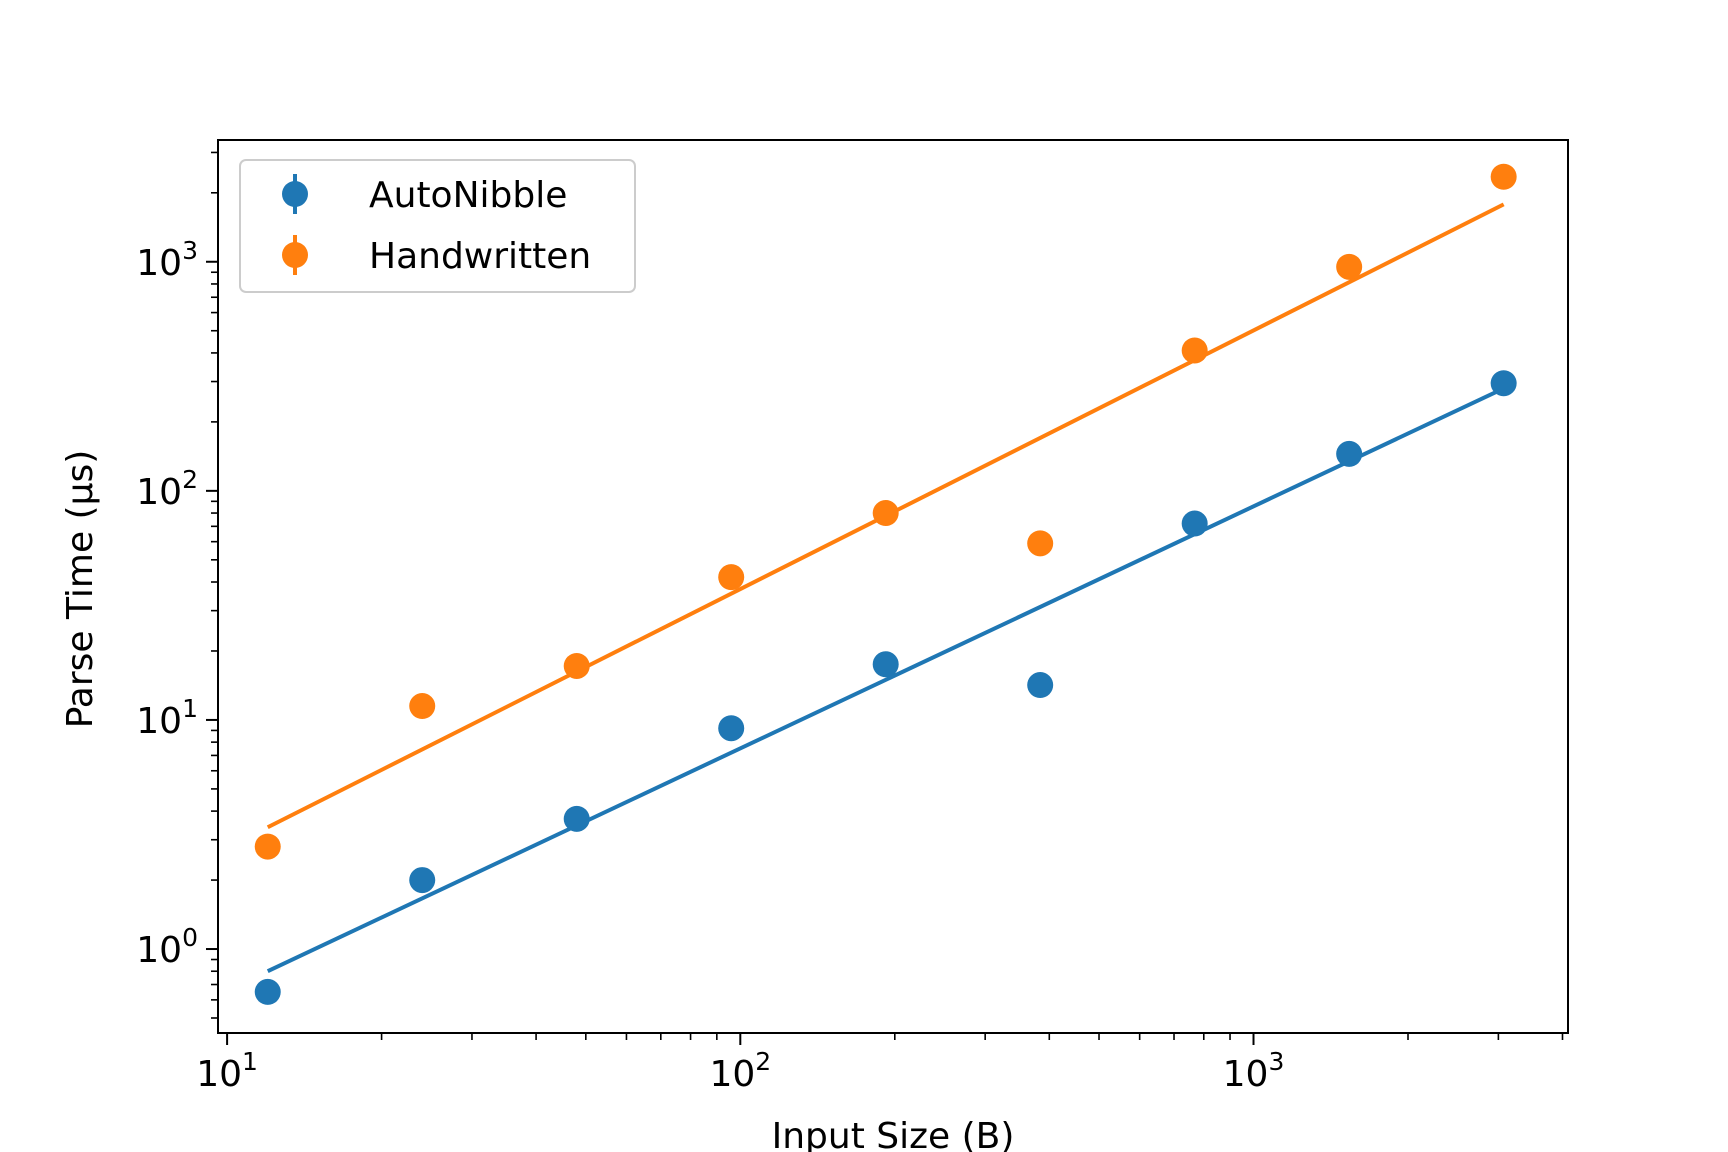 This screenshot has width=1728, height=1152. Describe the element at coordinates (295, 194) in the screenshot. I see `autonibble-legend-marker` at that location.